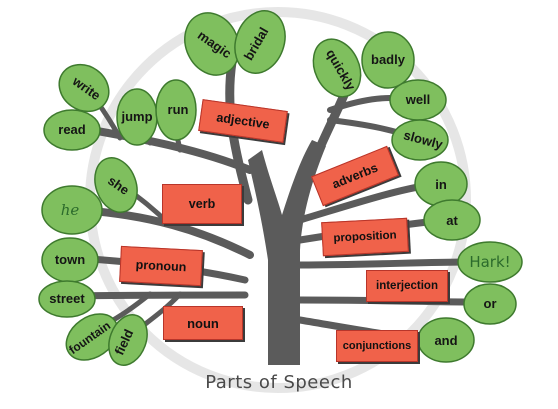 This screenshot has width=558, height=409. What do you see at coordinates (128, 340) in the screenshot?
I see `leaf-field` at bounding box center [128, 340].